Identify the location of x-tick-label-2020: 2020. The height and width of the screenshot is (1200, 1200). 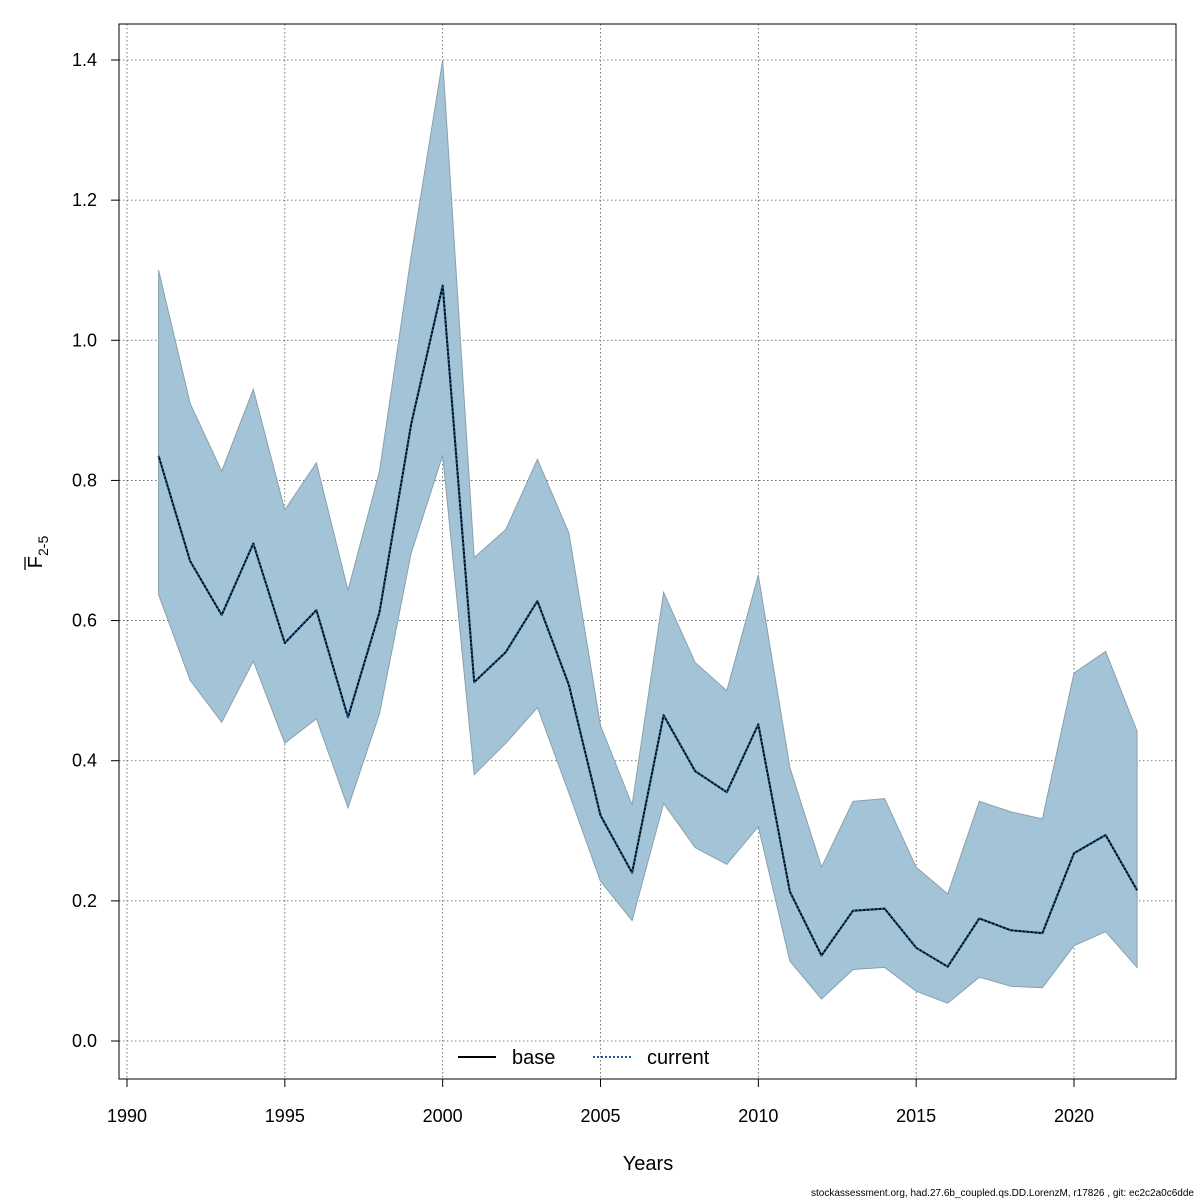
(1074, 1116).